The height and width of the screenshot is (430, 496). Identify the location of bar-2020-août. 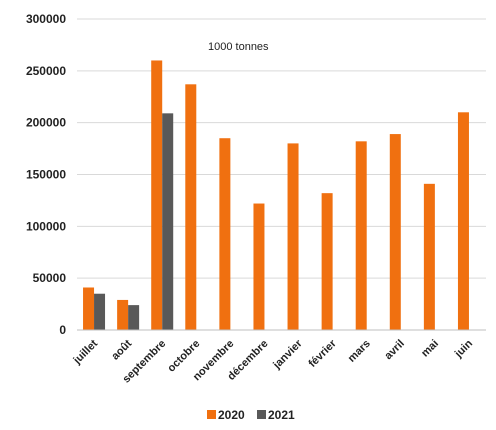
(123, 314).